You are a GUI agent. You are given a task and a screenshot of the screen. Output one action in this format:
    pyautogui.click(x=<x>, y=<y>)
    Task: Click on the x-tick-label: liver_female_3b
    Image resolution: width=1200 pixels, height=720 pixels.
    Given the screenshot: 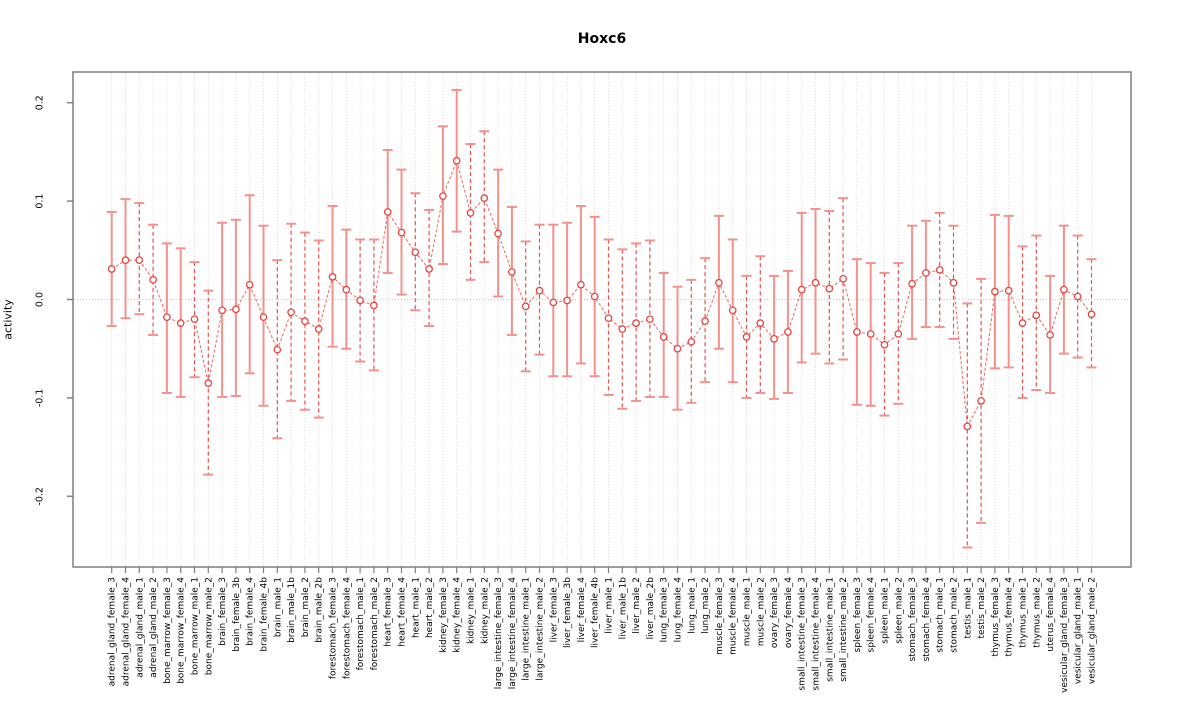 What is the action you would take?
    pyautogui.click(x=568, y=612)
    